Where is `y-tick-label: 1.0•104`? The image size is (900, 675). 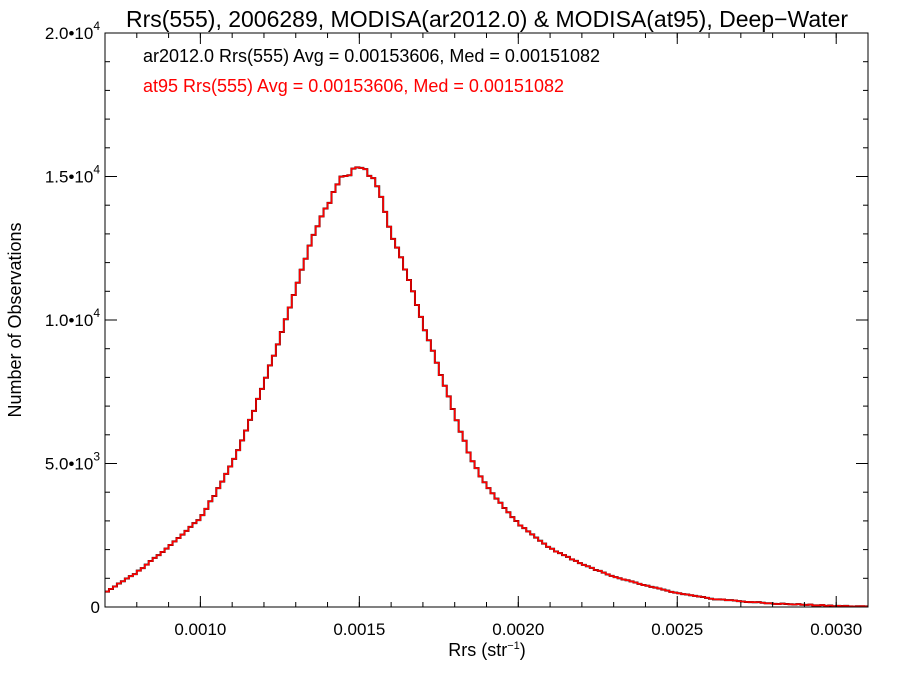 y-tick-label: 1.0•104 is located at coordinates (73, 318).